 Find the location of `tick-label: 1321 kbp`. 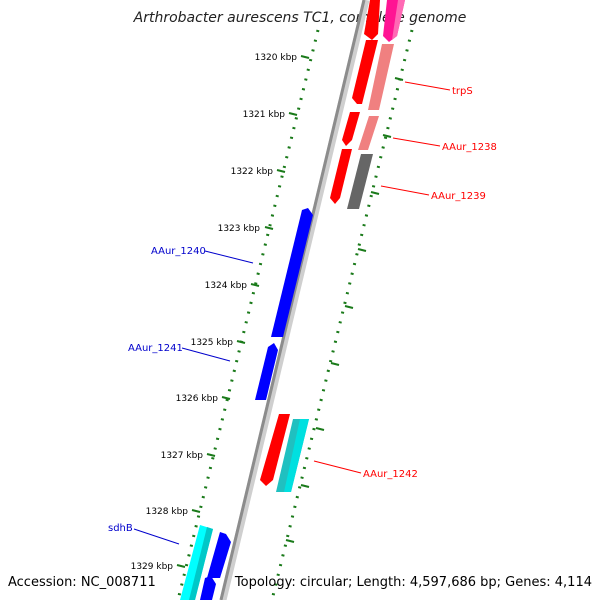

tick-label: 1321 kbp is located at coordinates (264, 115).